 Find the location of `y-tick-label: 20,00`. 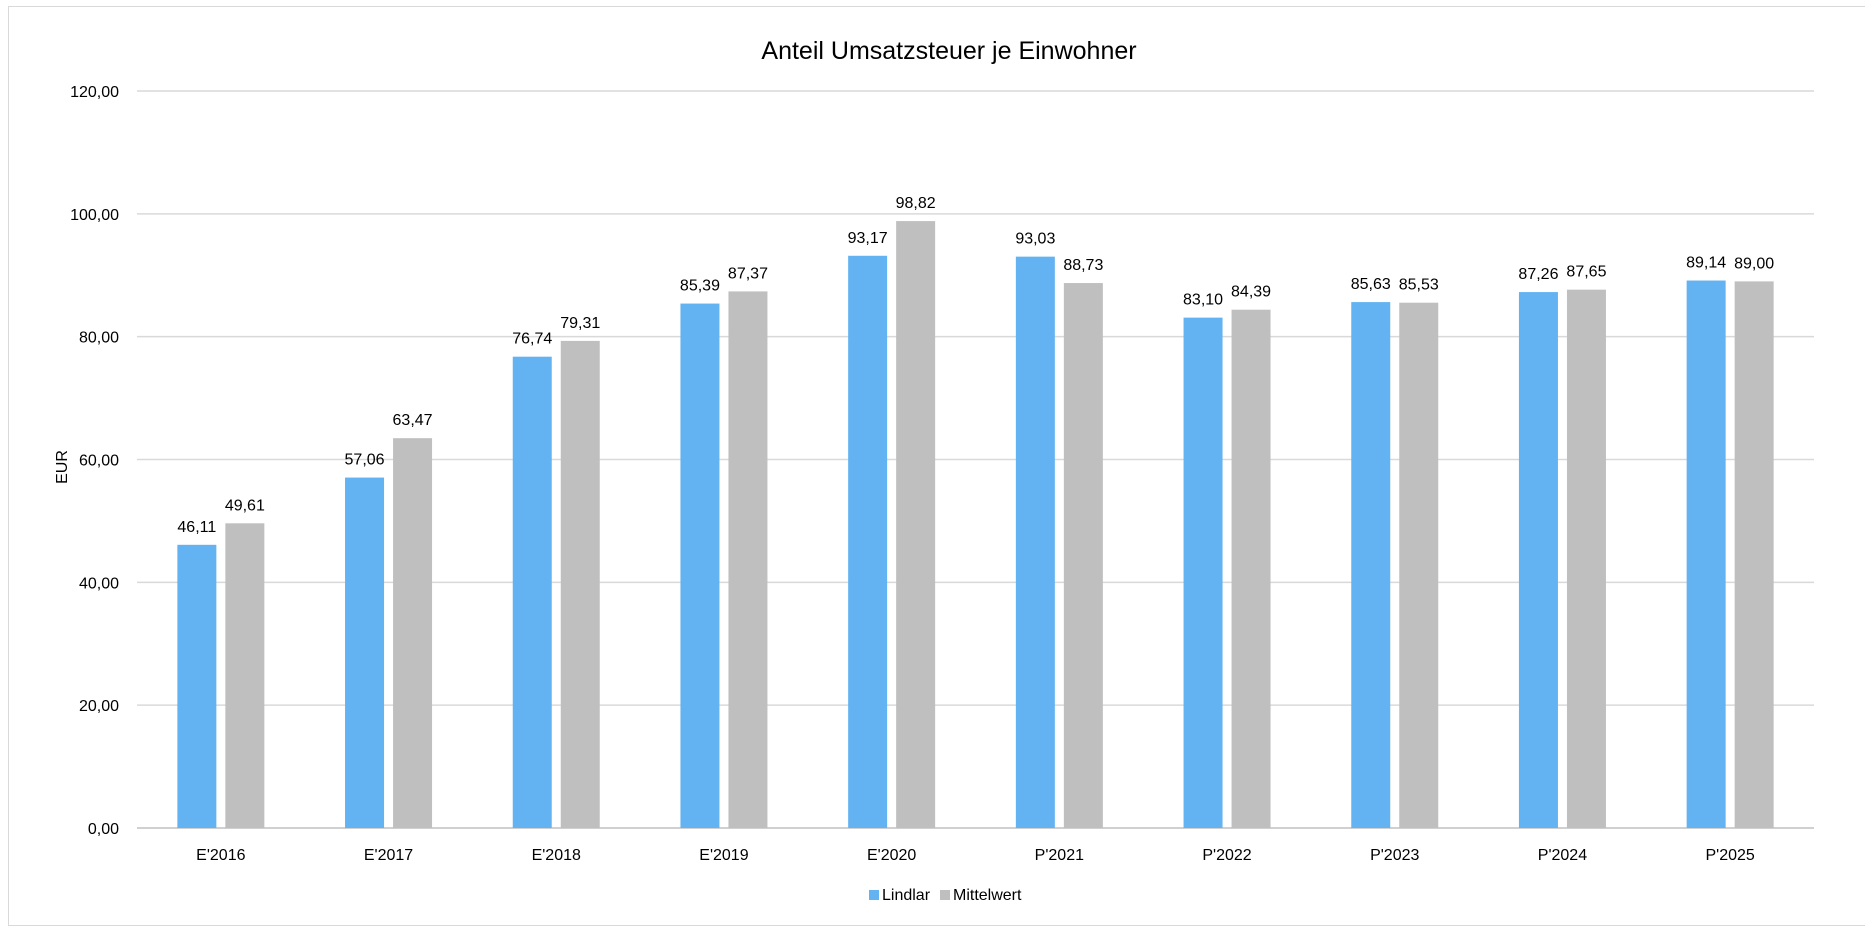

y-tick-label: 20,00 is located at coordinates (99, 706).